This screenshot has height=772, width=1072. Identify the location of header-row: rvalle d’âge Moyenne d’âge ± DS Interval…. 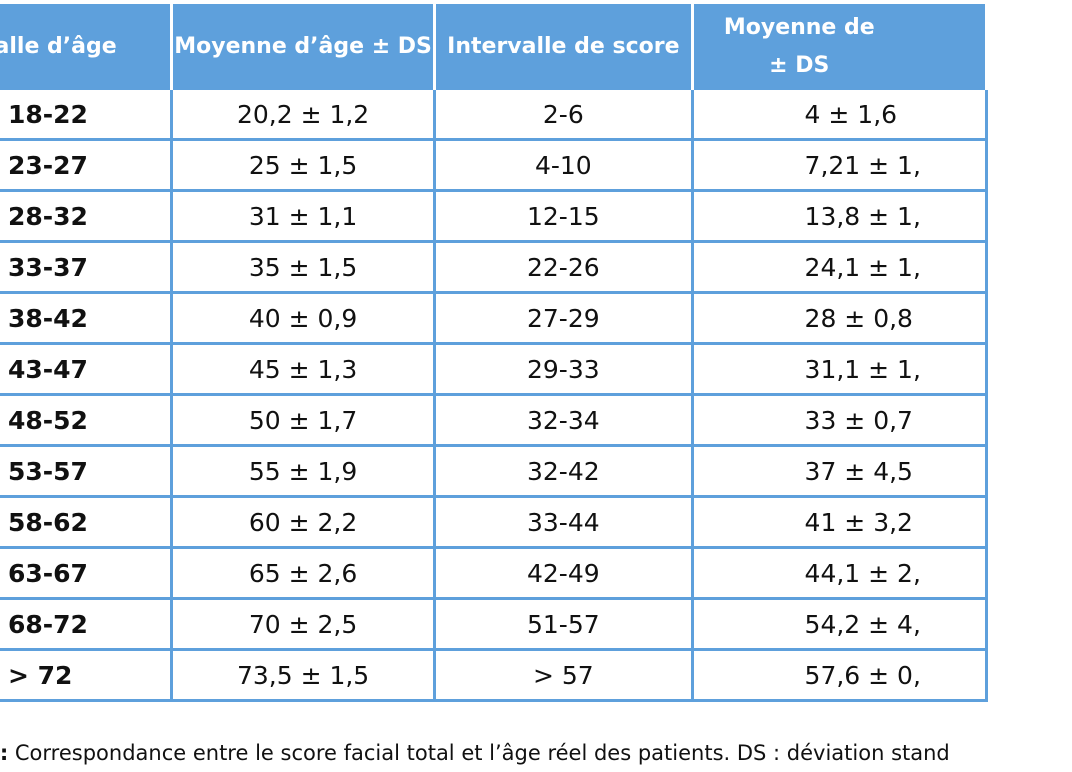
(494, 47).